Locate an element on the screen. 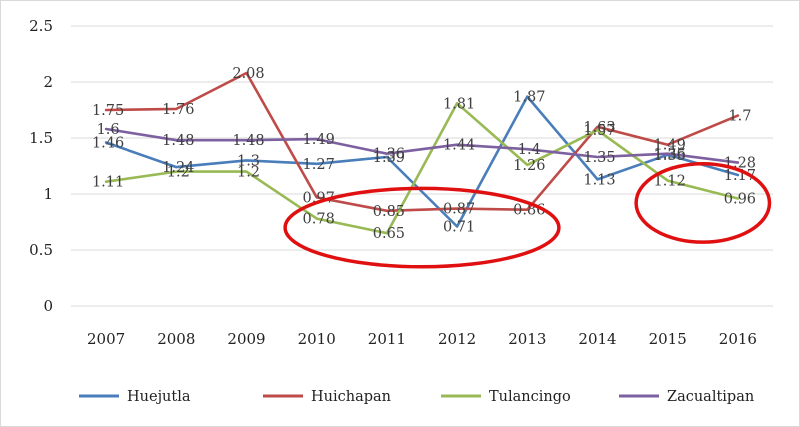  data-label: 1.57 is located at coordinates (599, 131).